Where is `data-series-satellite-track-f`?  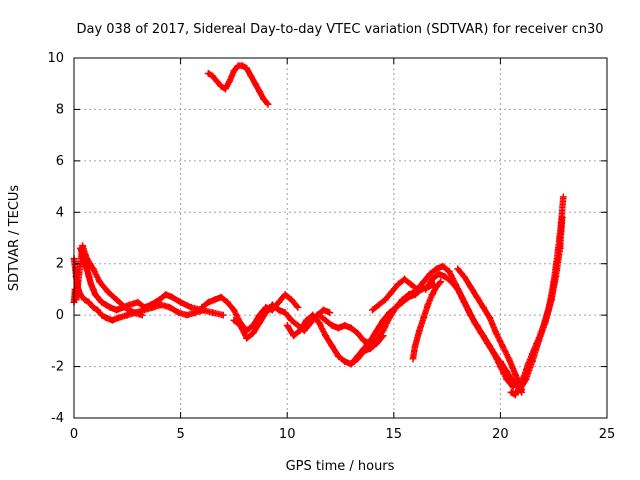 data-series-satellite-track-f is located at coordinates (282, 321).